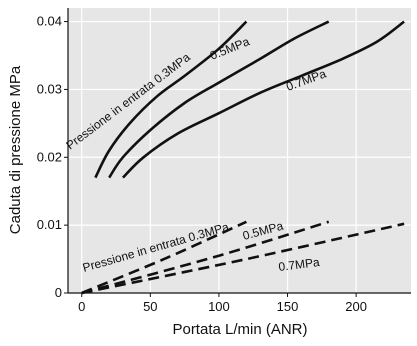 This screenshot has height=346, width=417. I want to click on y-tick-label-3: 0.03, so click(49, 88).